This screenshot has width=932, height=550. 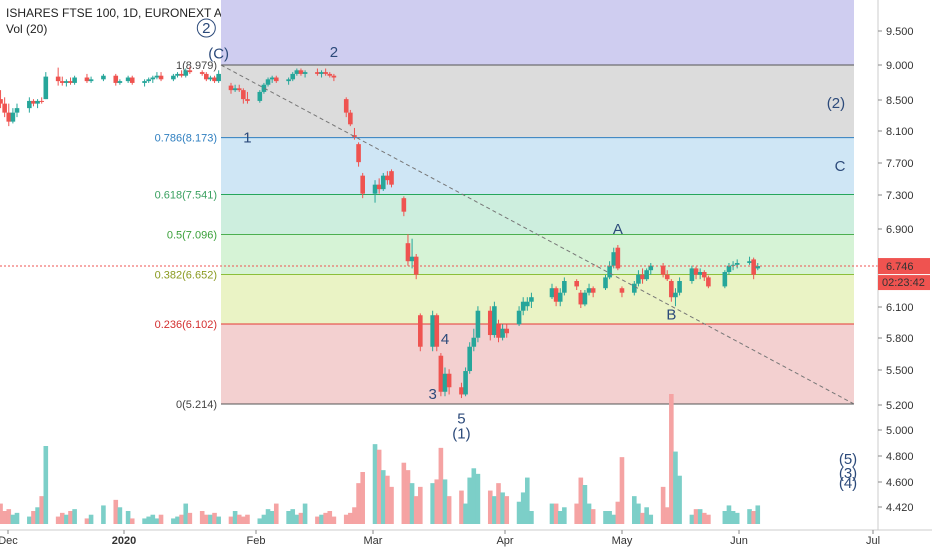 I want to click on y-tick-label: 5.800, so click(x=900, y=339).